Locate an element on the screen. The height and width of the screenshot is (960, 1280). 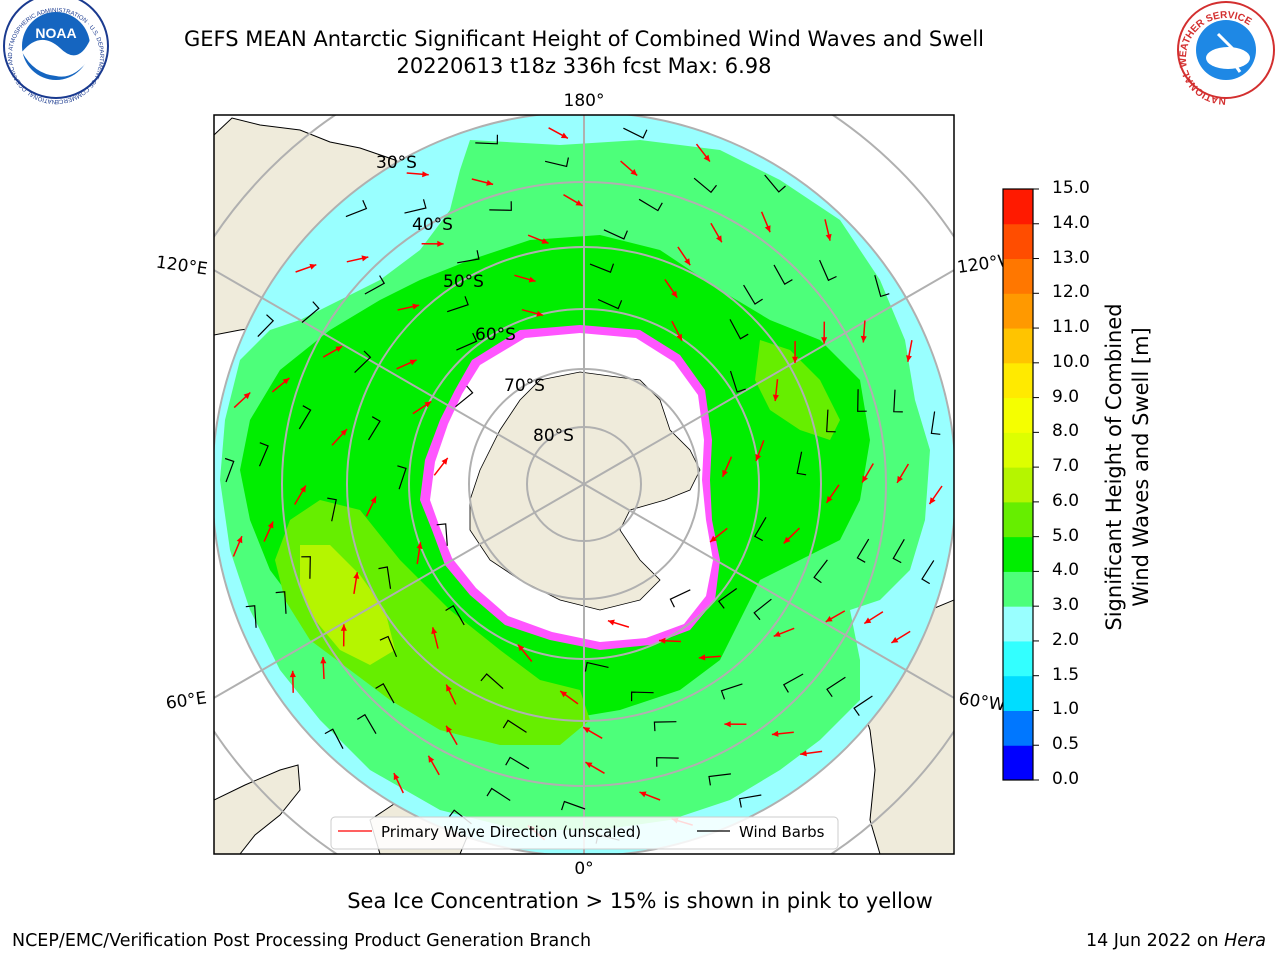
credit-date-text: 14 Jun 2022 on is located at coordinates (1155, 941).